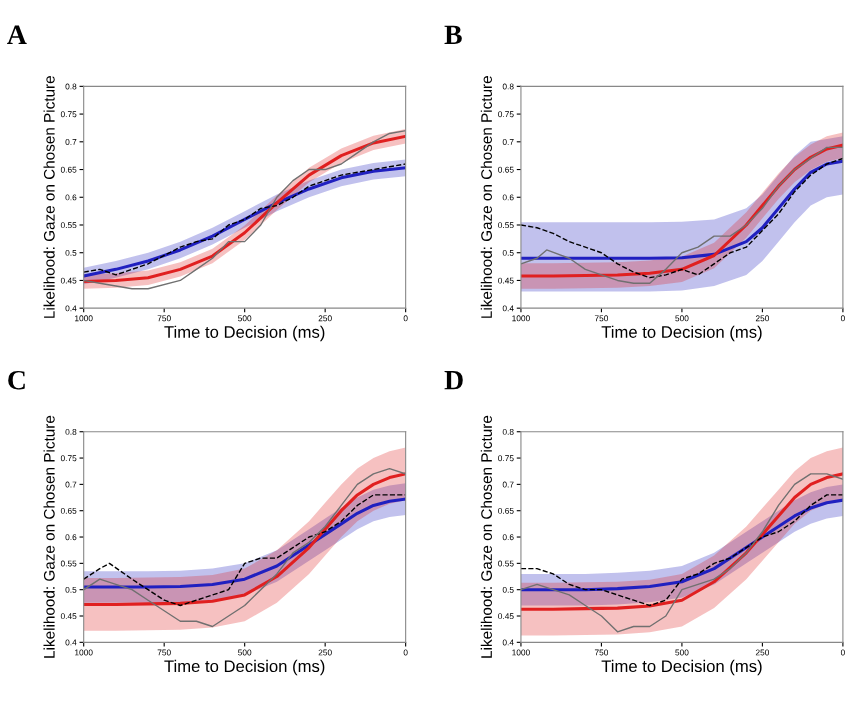 This screenshot has height=702, width=854. Describe the element at coordinates (17, 34) in the screenshot. I see `chart-title: A` at that location.